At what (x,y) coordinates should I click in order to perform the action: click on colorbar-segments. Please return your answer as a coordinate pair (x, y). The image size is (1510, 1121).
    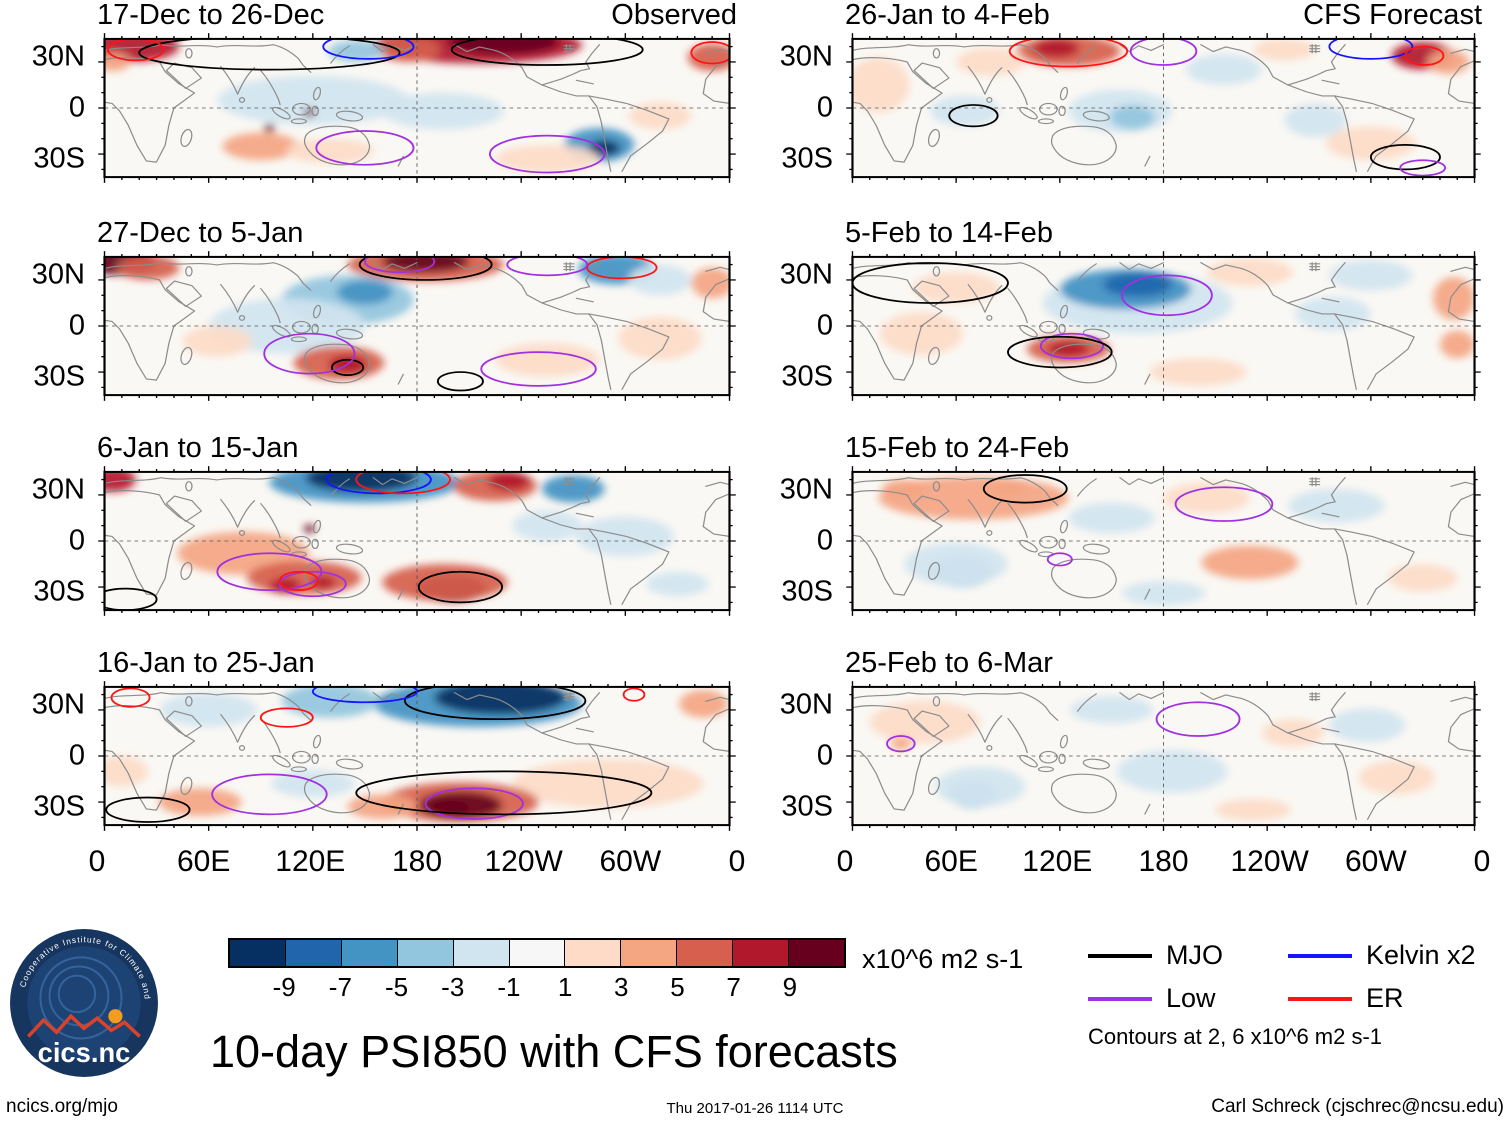
    Looking at the image, I should click on (537, 953).